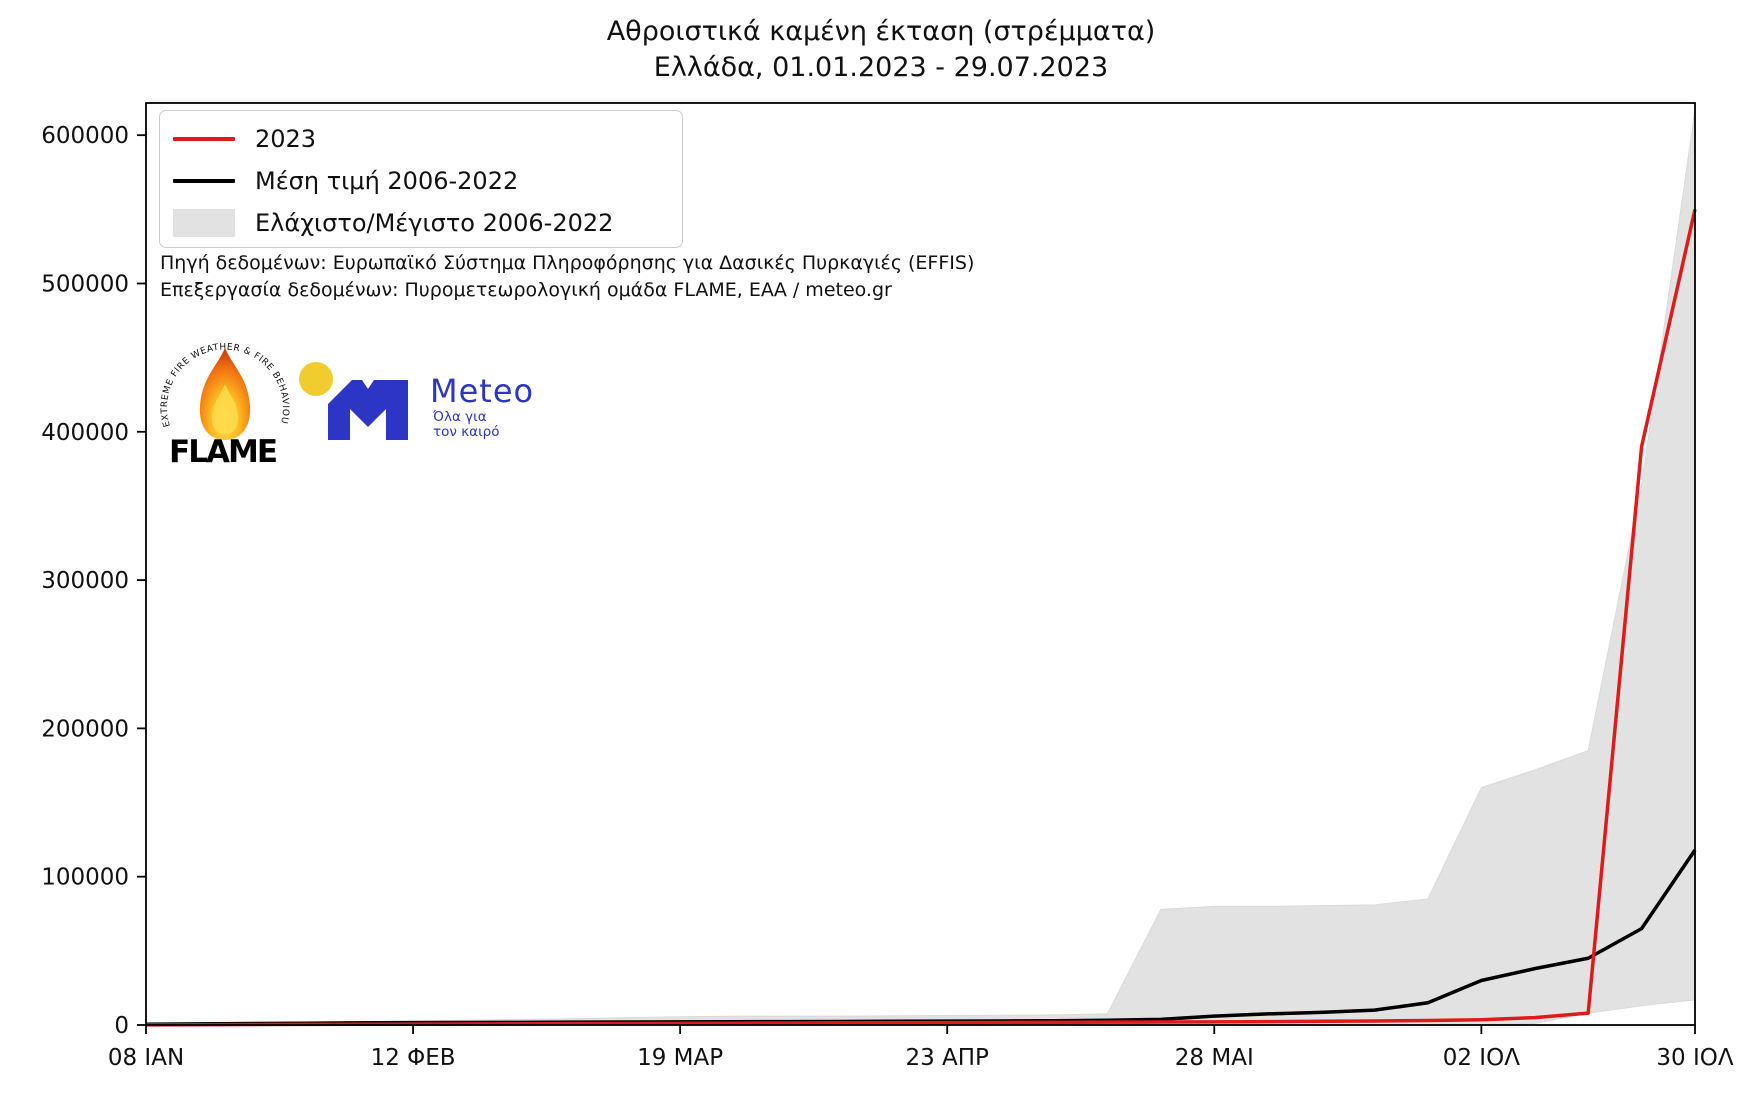 The width and height of the screenshot is (1762, 1095). Describe the element at coordinates (286, 139) in the screenshot. I see `legend-label-2023: 2023` at that location.